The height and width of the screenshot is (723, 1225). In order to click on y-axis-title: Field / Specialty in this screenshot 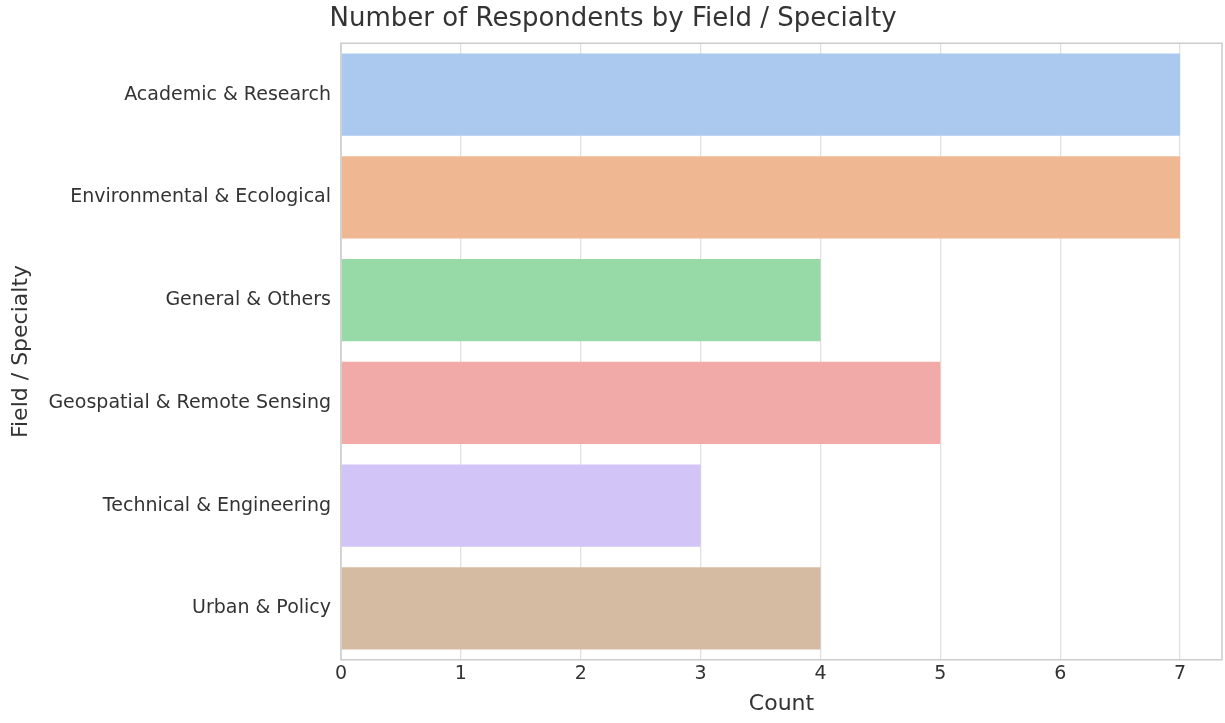, I will do `click(19, 351)`.